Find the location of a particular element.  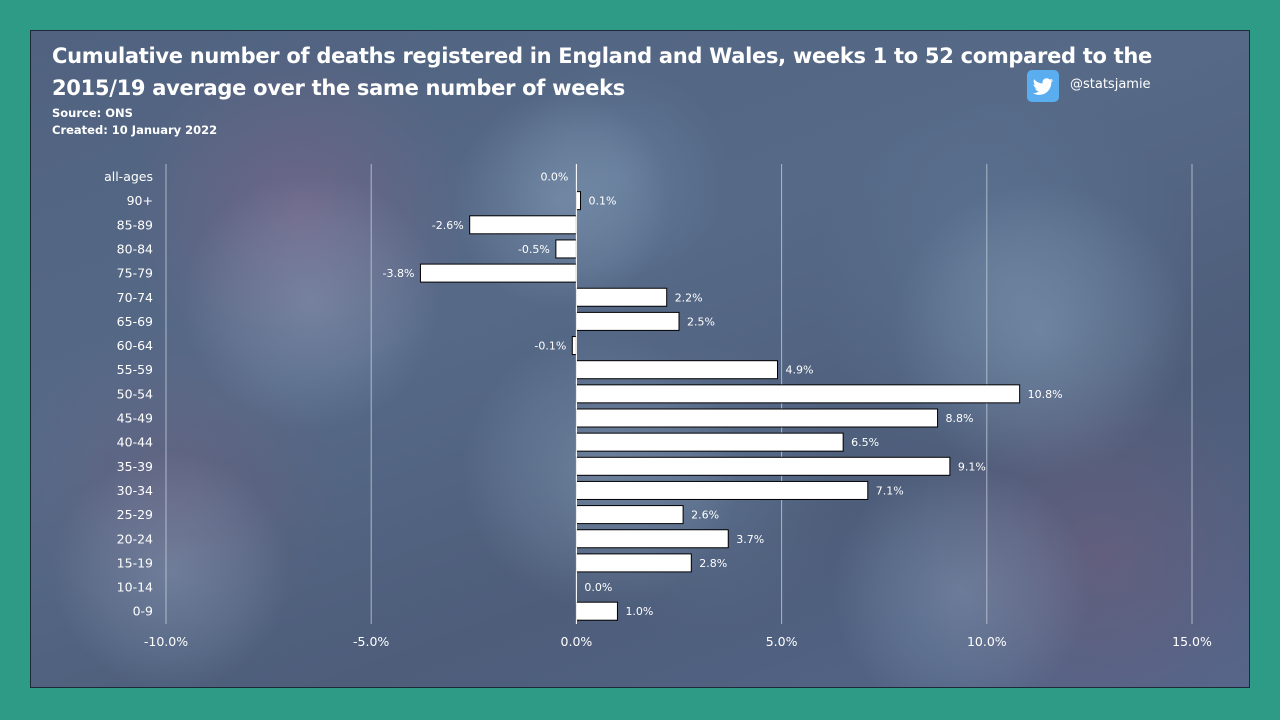

category-label: 10-14 is located at coordinates (135, 587).